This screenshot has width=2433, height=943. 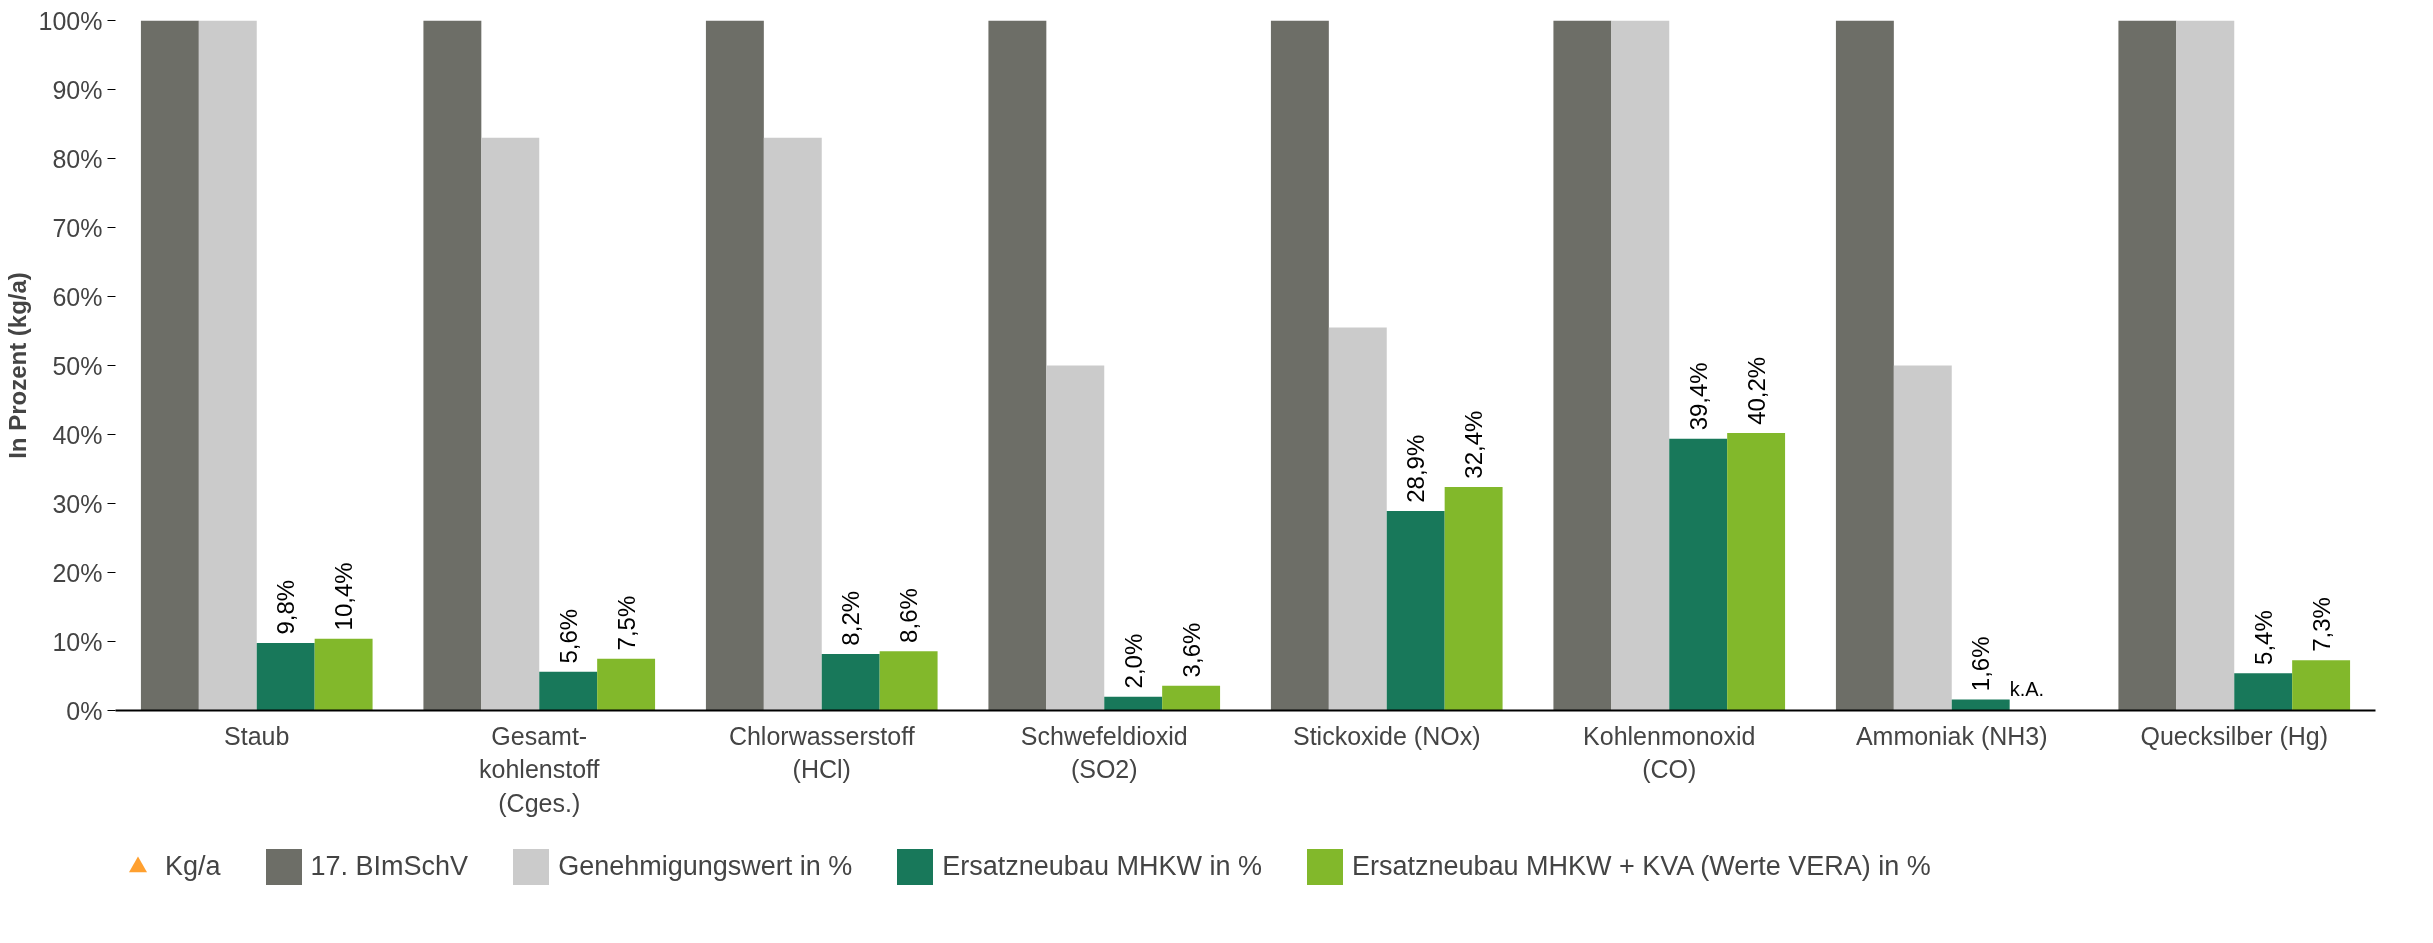 I want to click on data-label: 28,9%, so click(x=1416, y=468).